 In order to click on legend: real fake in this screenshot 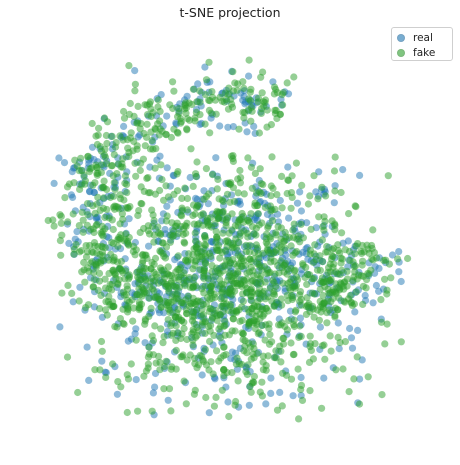, I will do `click(422, 44)`.